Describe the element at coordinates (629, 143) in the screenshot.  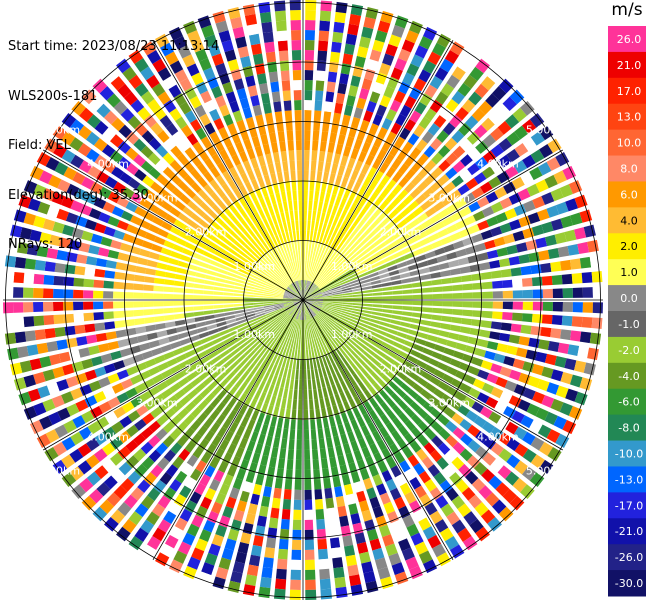
I see `colorbar-tick-label: 10.0` at that location.